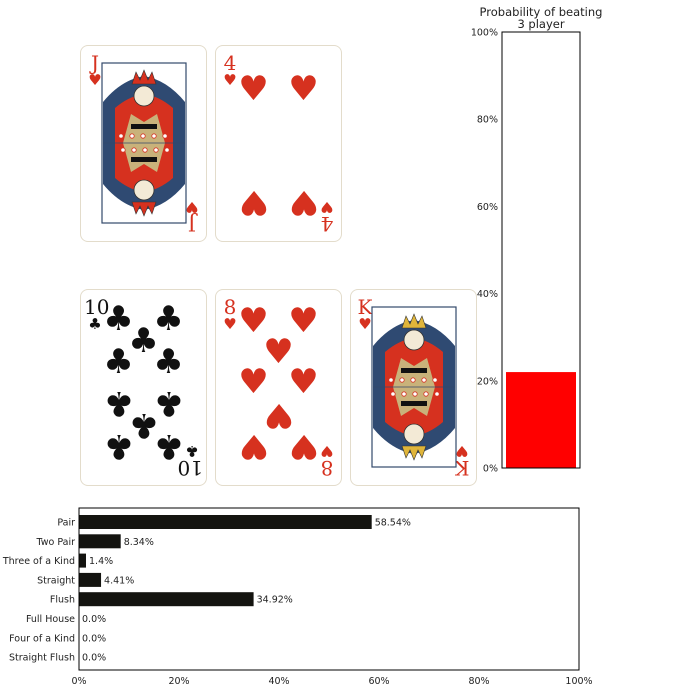 The image size is (681, 691). I want to click on y-tick-label: 20%, so click(487, 381).